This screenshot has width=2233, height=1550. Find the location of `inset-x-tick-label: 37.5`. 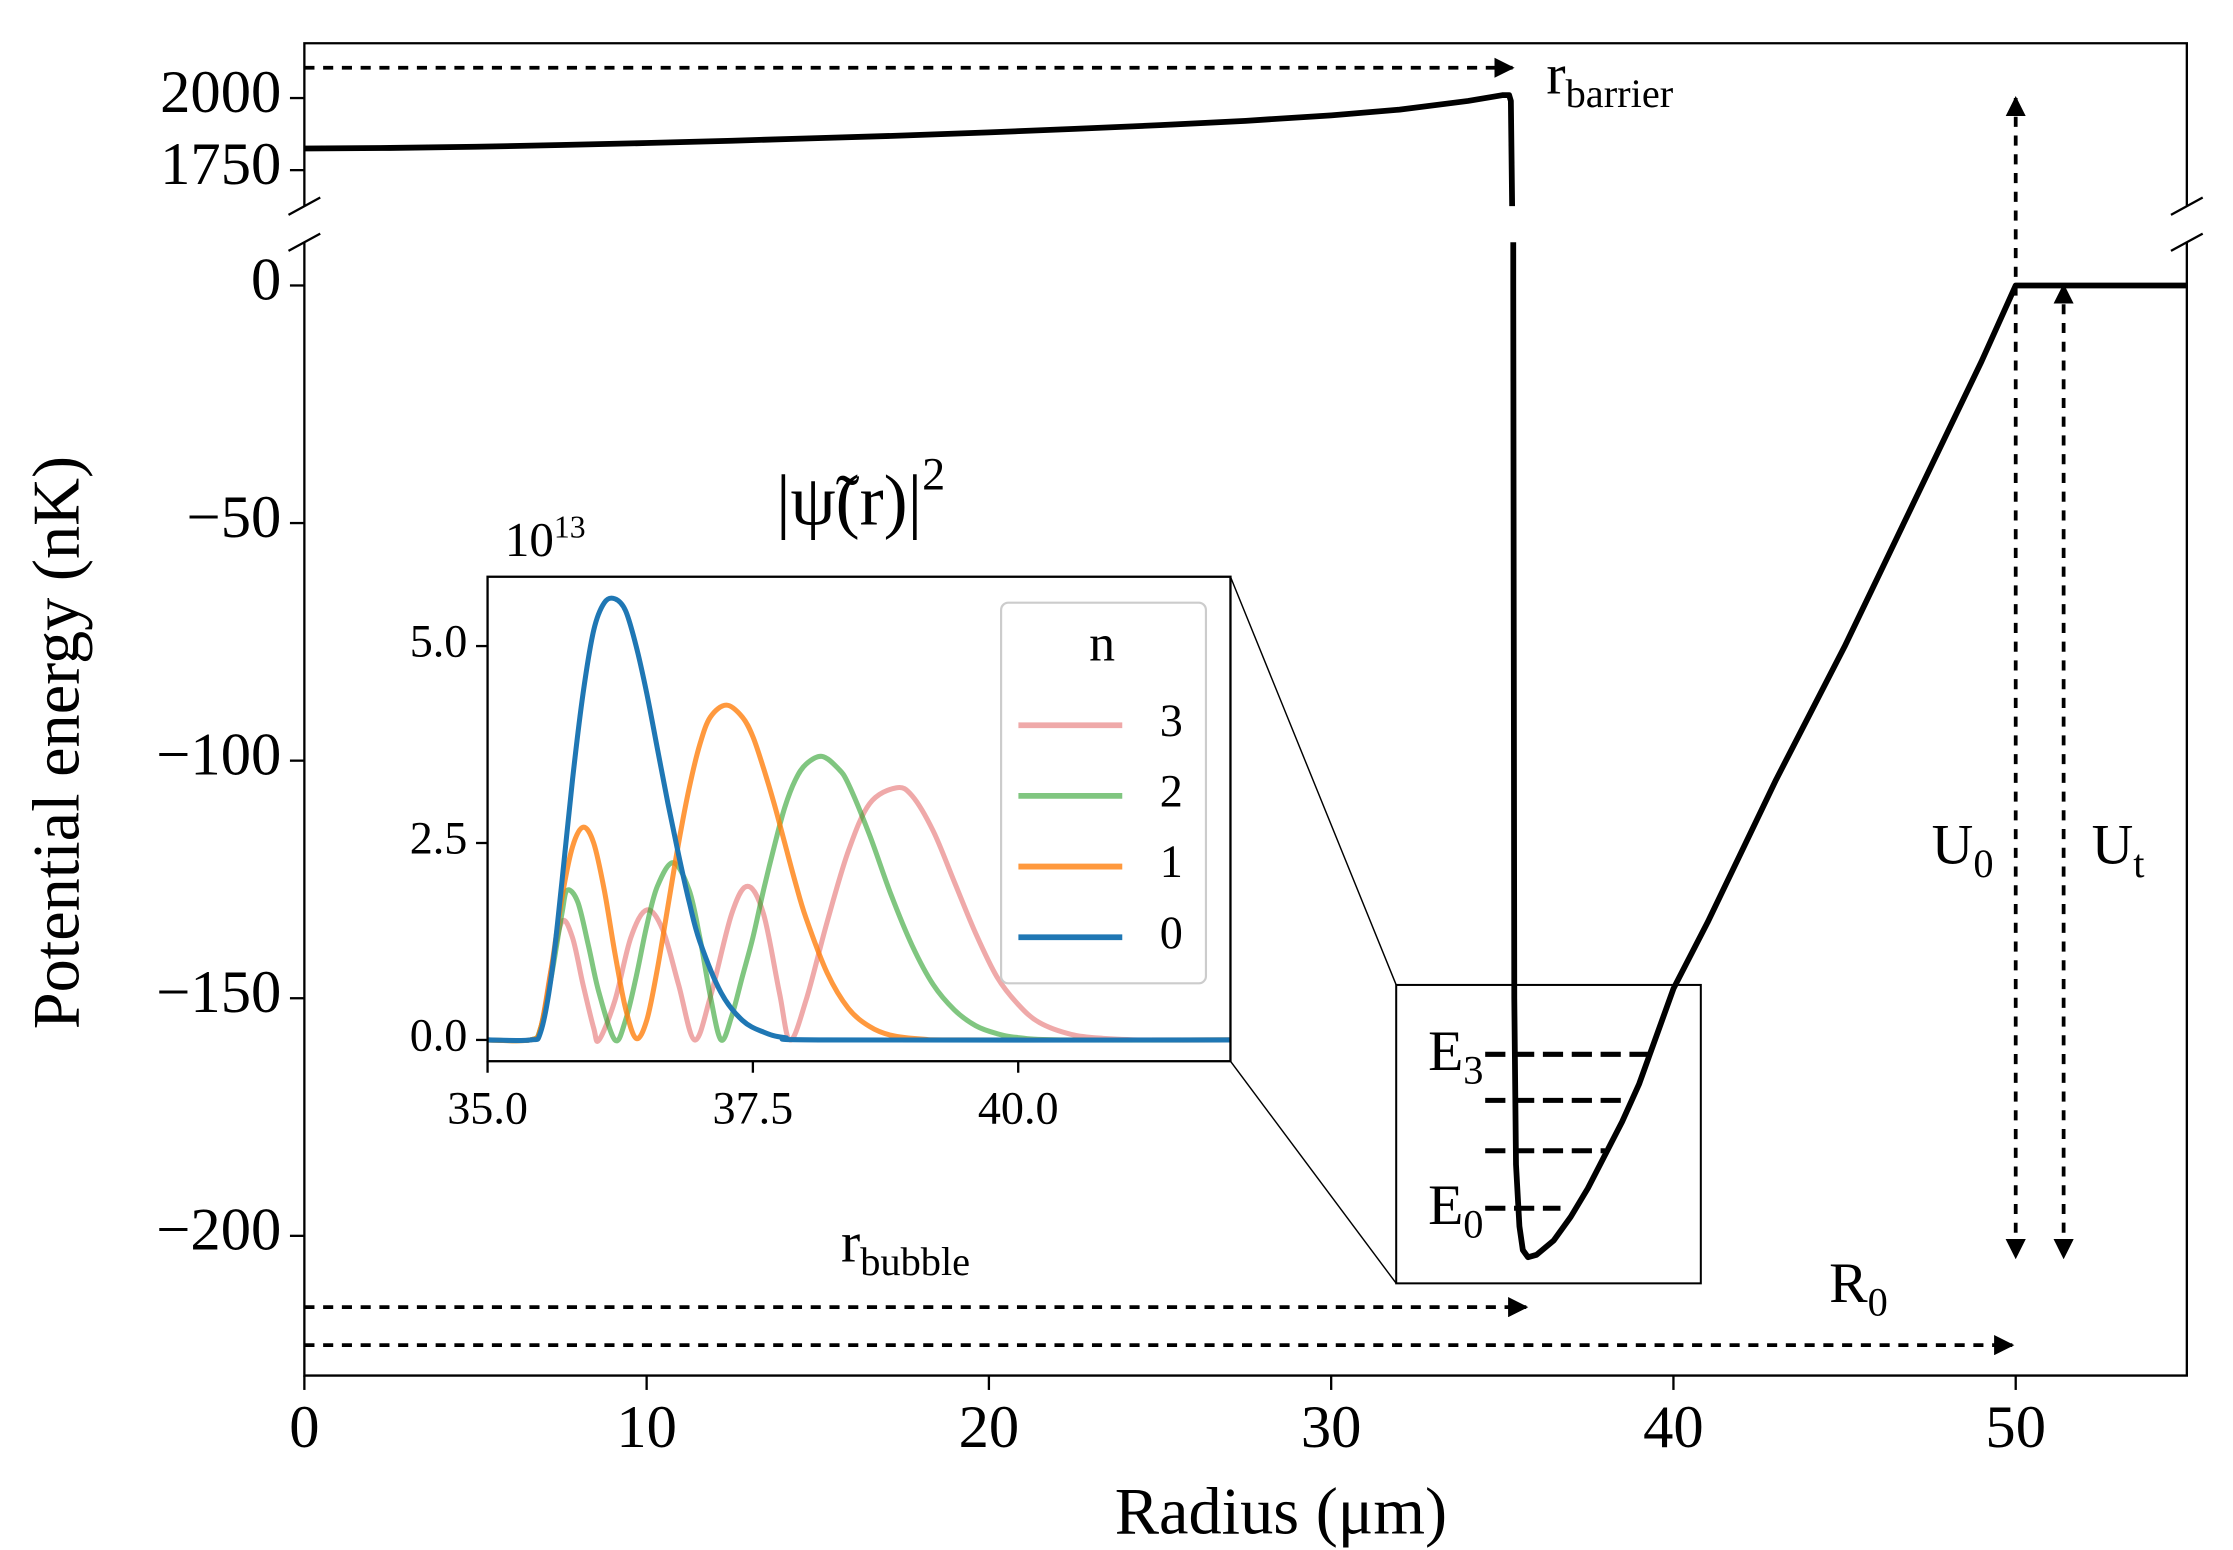

inset-x-tick-label: 37.5 is located at coordinates (753, 1108).